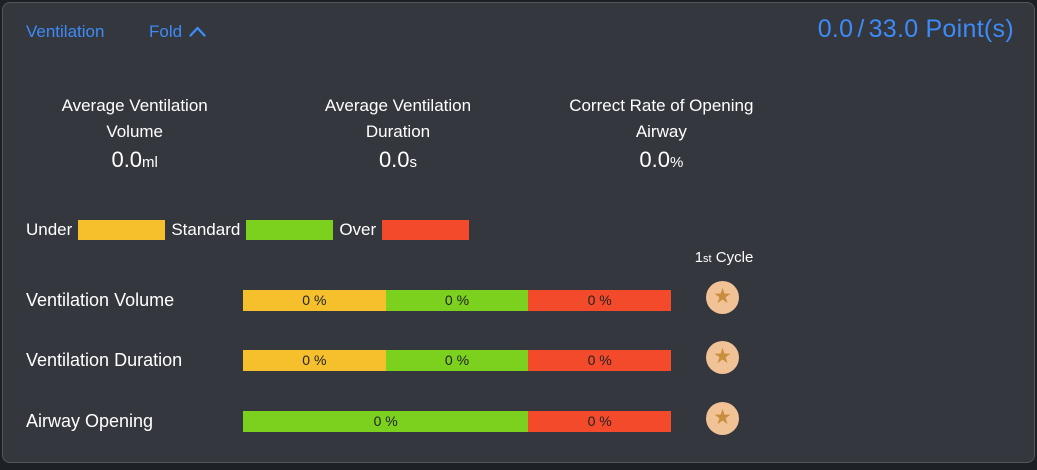 The width and height of the screenshot is (1037, 470). I want to click on legend-label-over: Over, so click(358, 229).